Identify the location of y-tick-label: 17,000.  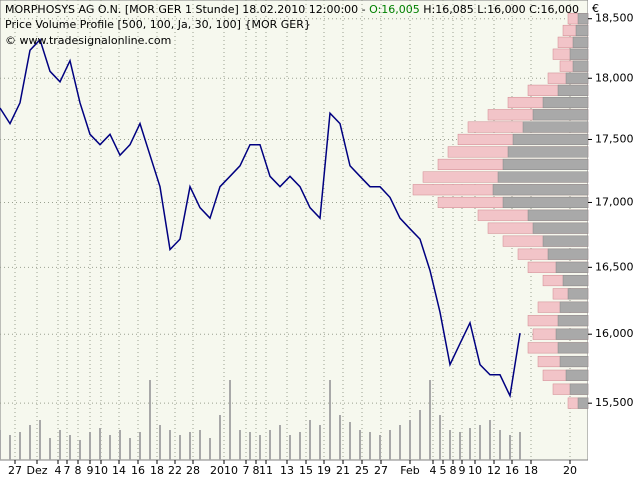
(614, 201).